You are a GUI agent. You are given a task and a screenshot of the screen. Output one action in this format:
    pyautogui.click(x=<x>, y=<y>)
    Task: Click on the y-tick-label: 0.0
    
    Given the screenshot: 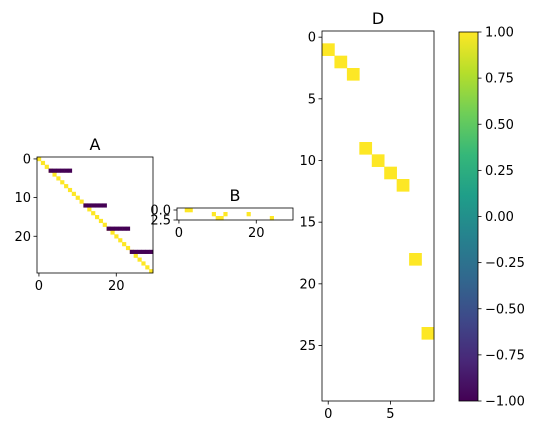 What is the action you would take?
    pyautogui.click(x=160, y=211)
    